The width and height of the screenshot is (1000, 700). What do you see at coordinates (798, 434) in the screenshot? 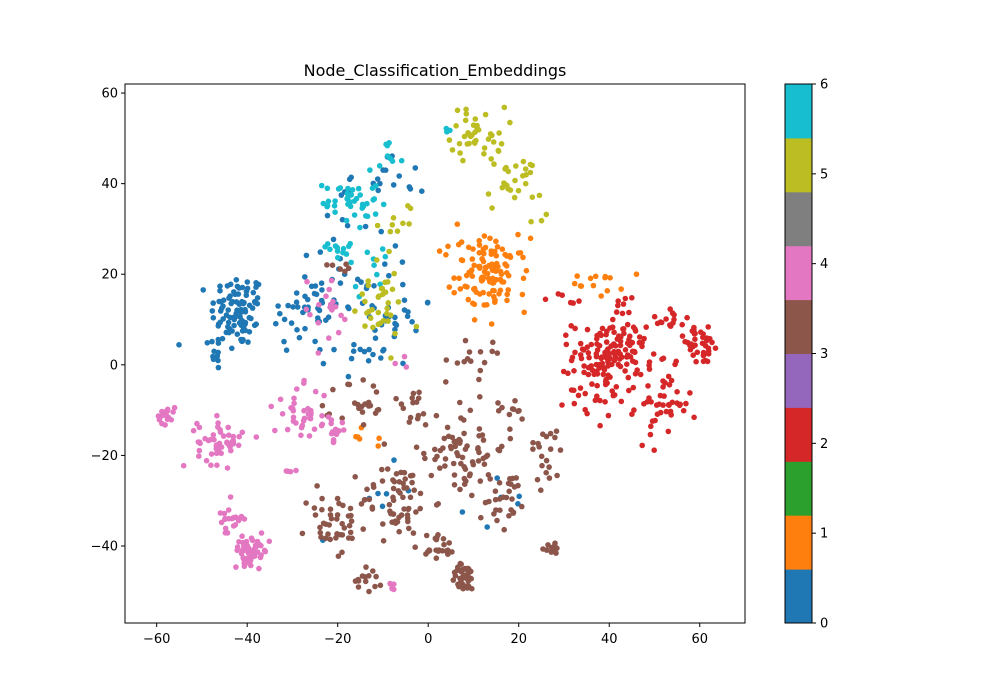
I see `colorbar-segment` at bounding box center [798, 434].